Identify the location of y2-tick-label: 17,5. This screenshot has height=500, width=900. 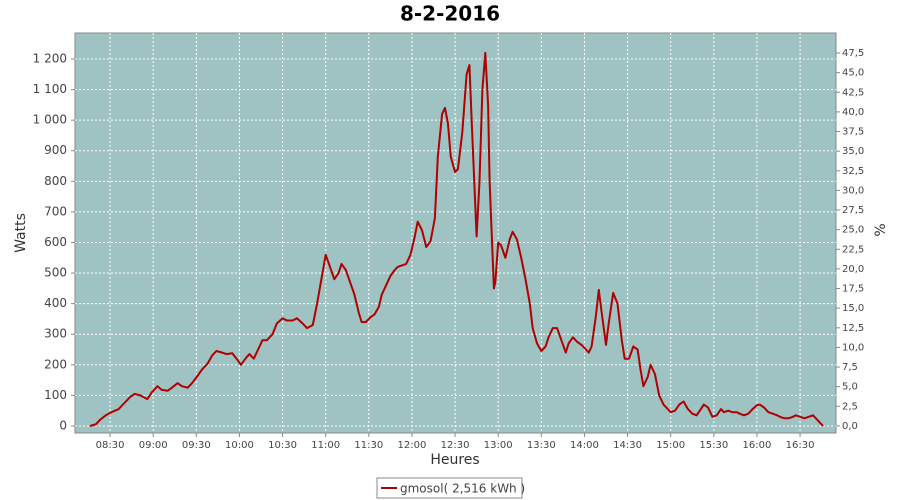
(853, 289).